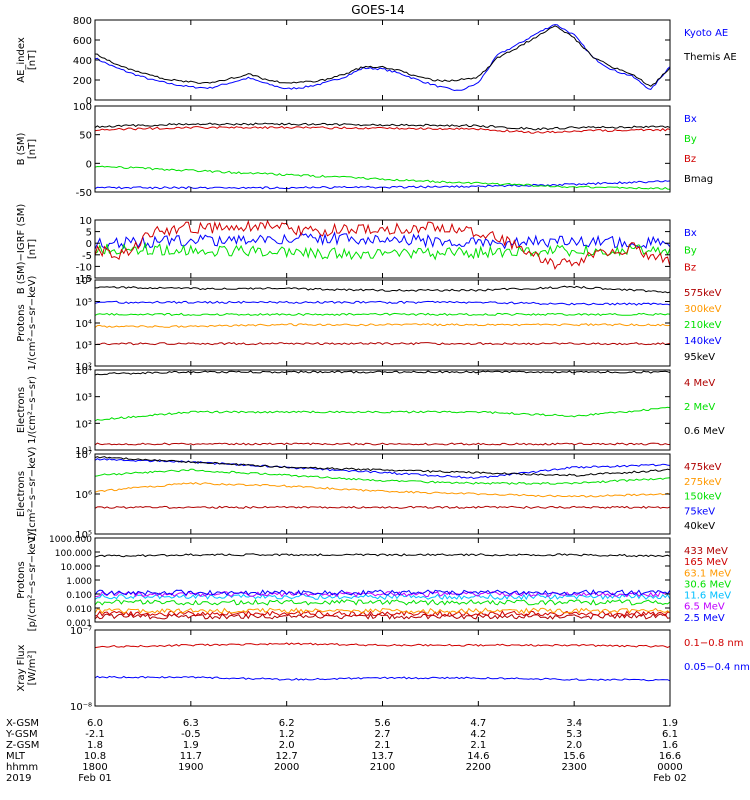 This screenshot has height=800, width=750. Describe the element at coordinates (21, 322) in the screenshot. I see `y-axis-label: Protons` at that location.